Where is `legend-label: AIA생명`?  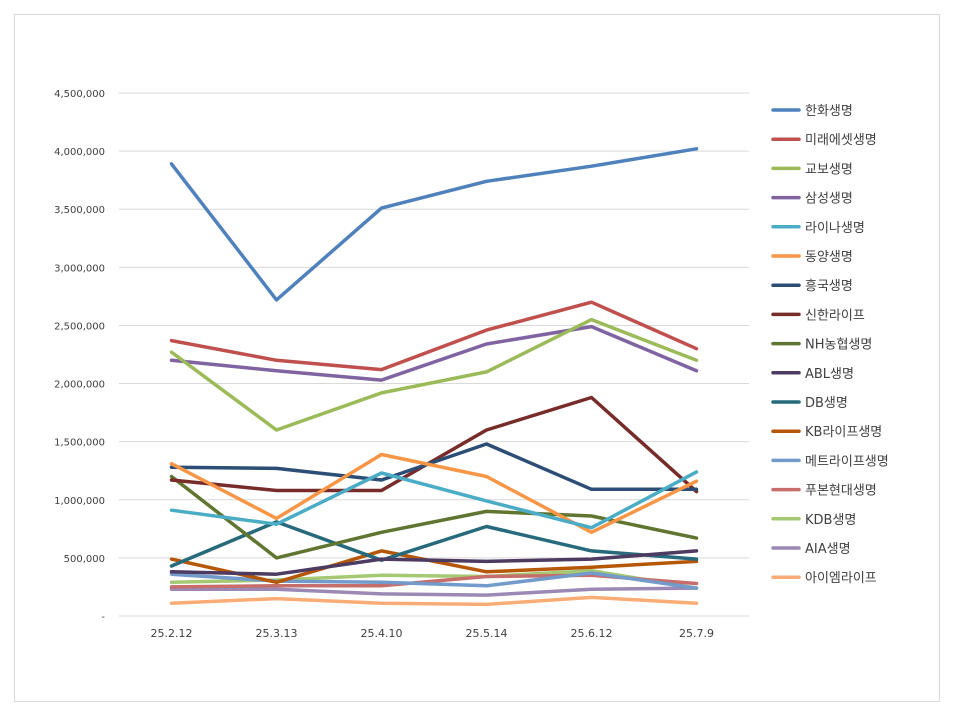 legend-label: AIA생명 is located at coordinates (828, 549).